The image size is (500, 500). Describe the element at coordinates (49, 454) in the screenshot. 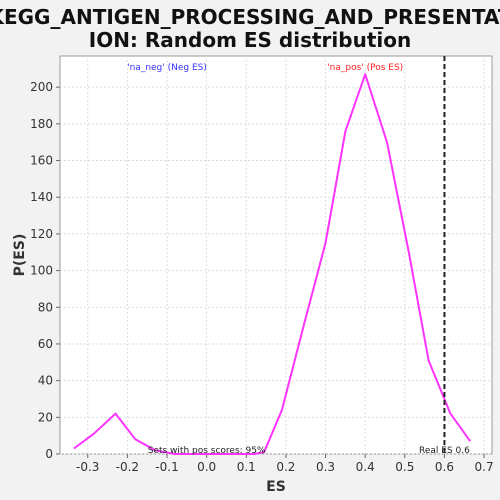

I see `y-tick-label: 0` at that location.